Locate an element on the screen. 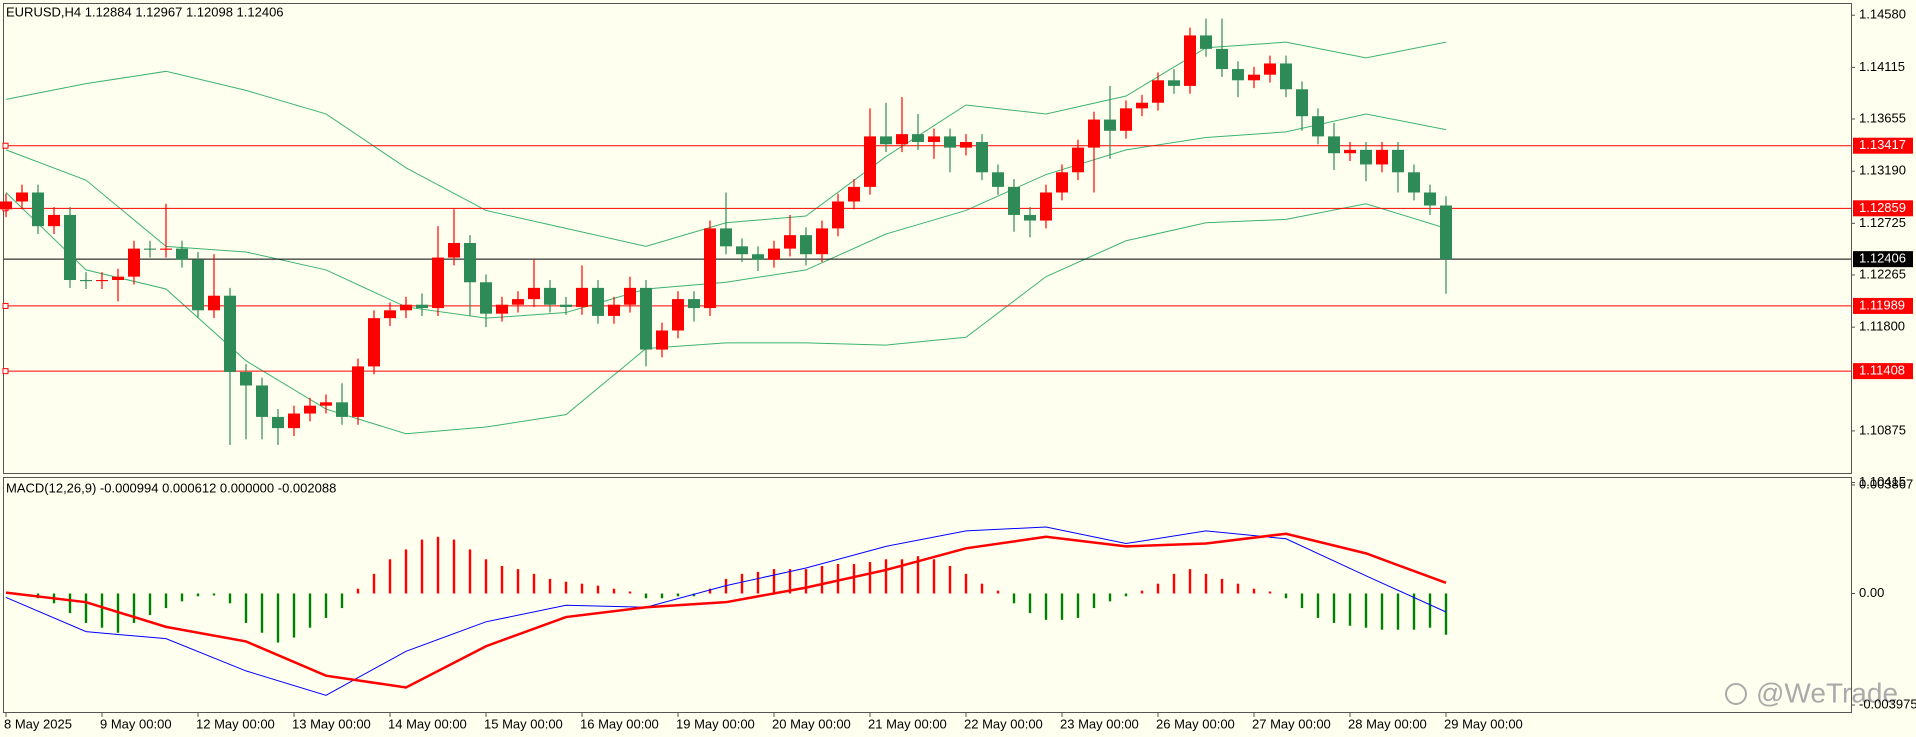 This screenshot has height=737, width=1916. y-tick-label: 1.13655 is located at coordinates (1882, 117).